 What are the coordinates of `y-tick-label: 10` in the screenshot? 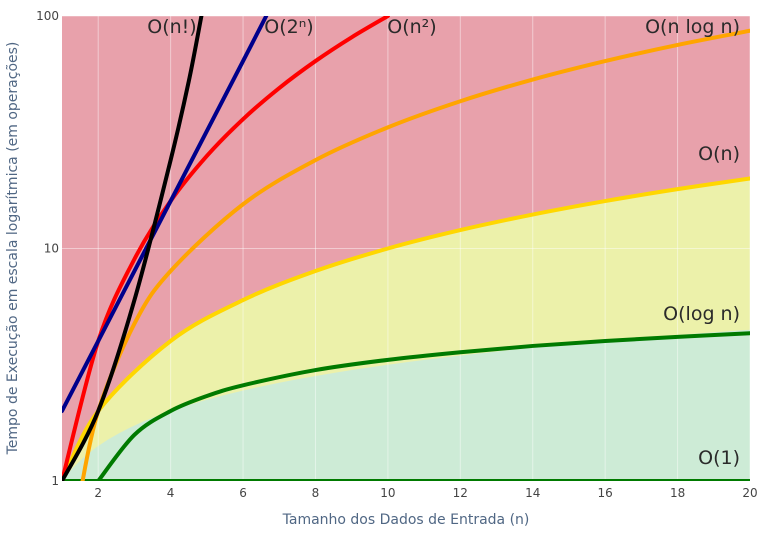 It's located at (51, 249).